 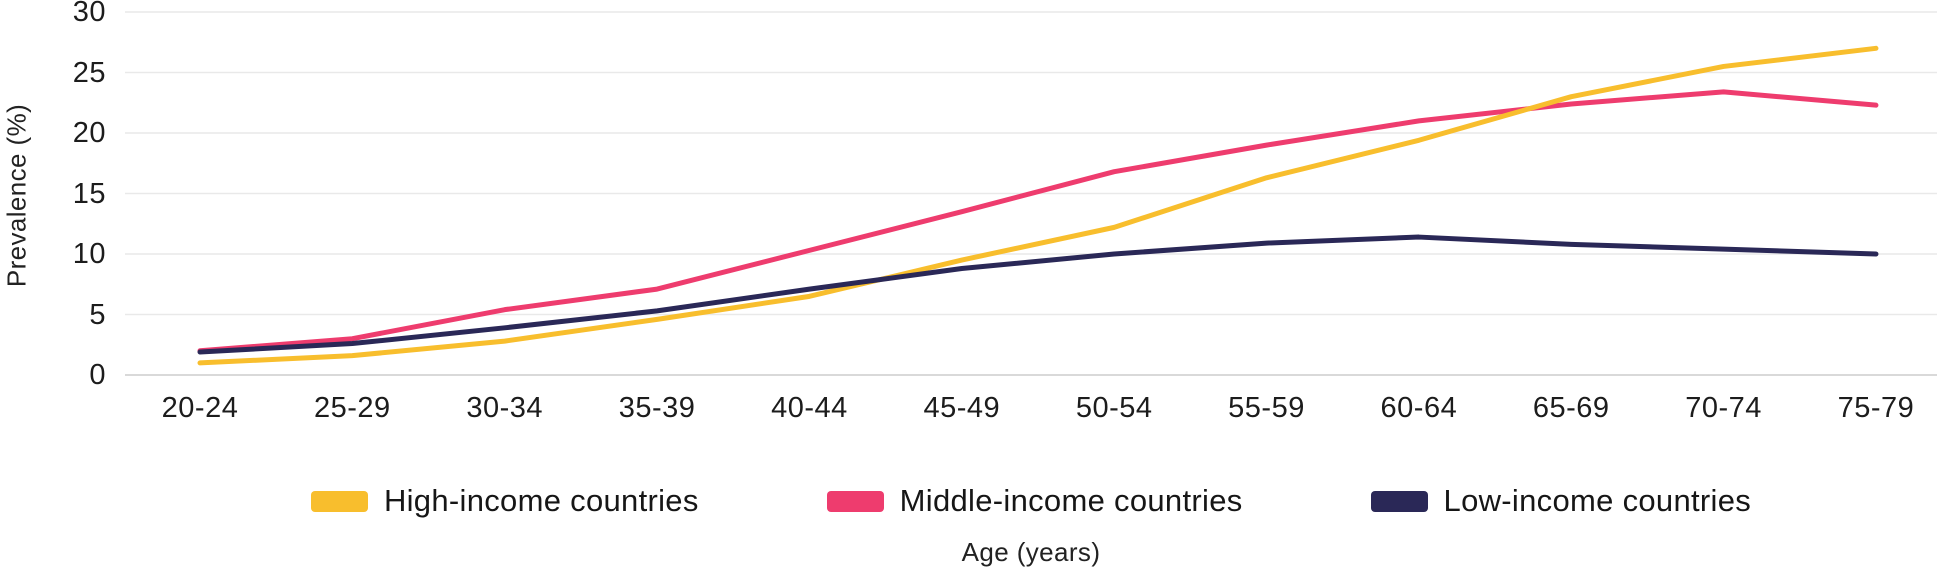 What do you see at coordinates (89, 193) in the screenshot?
I see `y-tick-label: 15` at bounding box center [89, 193].